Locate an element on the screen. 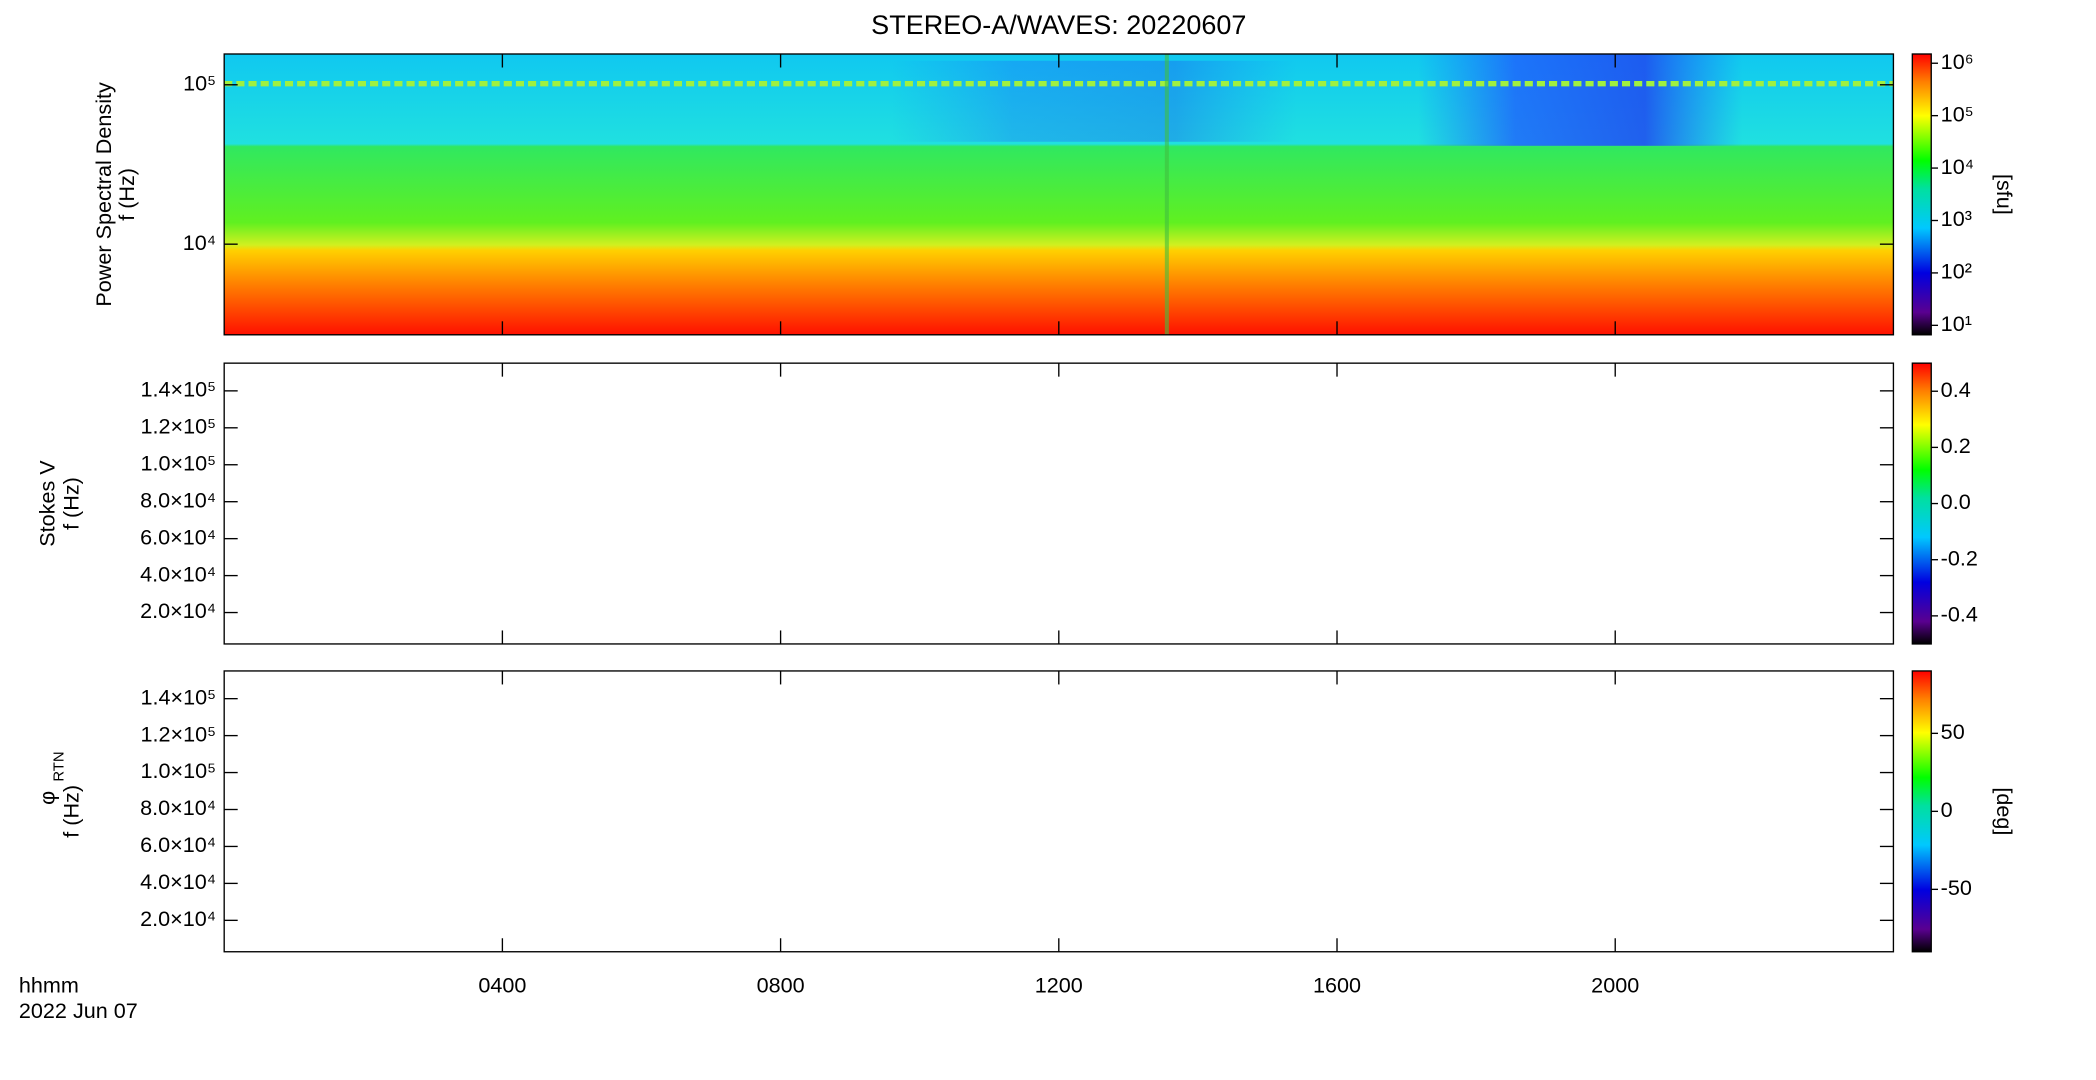  colorbar-tick-label: 10⁶ is located at coordinates (1957, 61).